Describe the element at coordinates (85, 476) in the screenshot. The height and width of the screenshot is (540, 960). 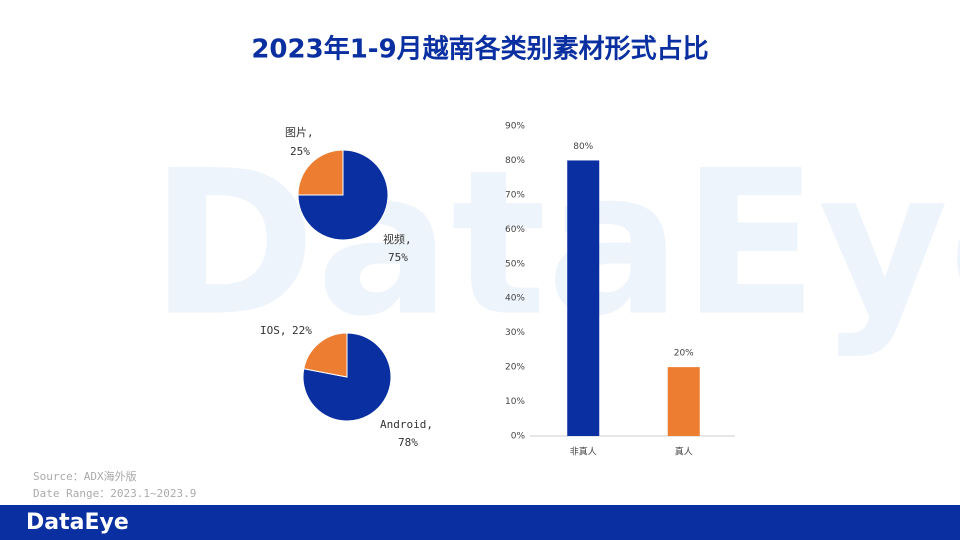
I see `source: Source：ADX海外版` at that location.